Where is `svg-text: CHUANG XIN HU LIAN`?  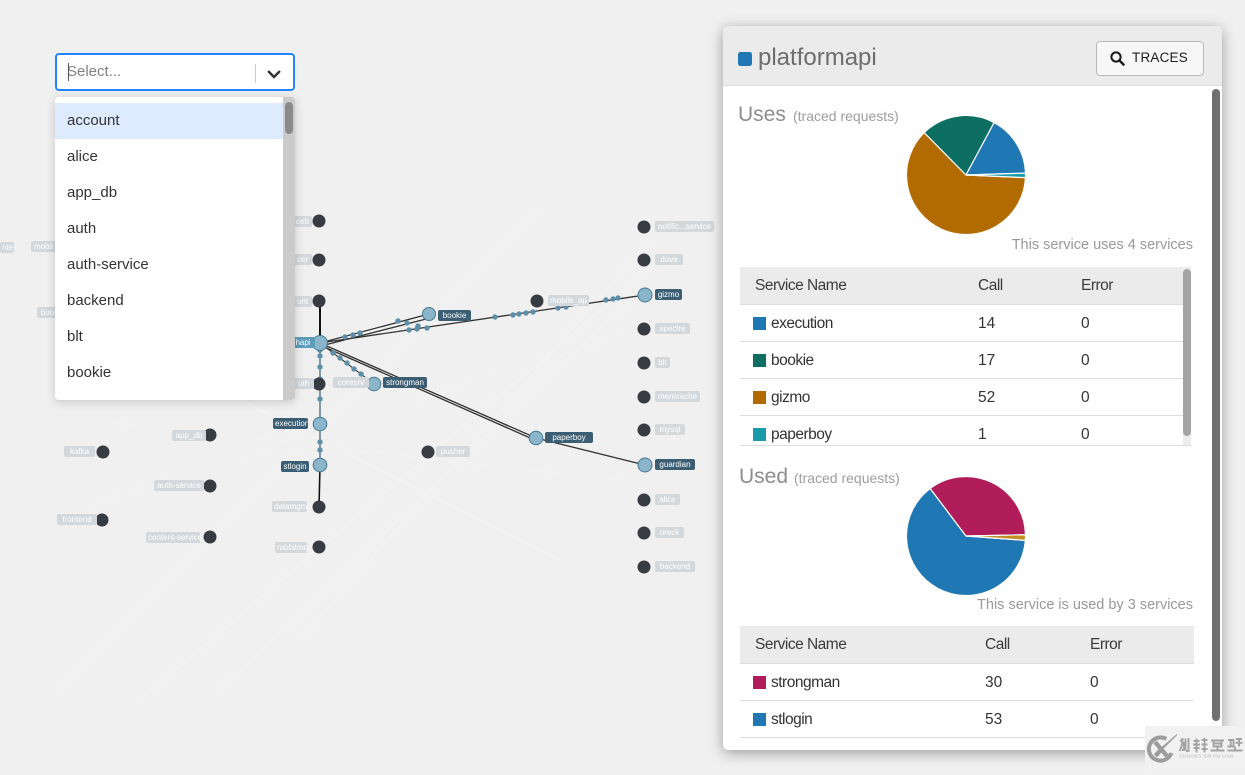
svg-text: CHUANG XIN HU LIAN is located at coordinates (1207, 756).